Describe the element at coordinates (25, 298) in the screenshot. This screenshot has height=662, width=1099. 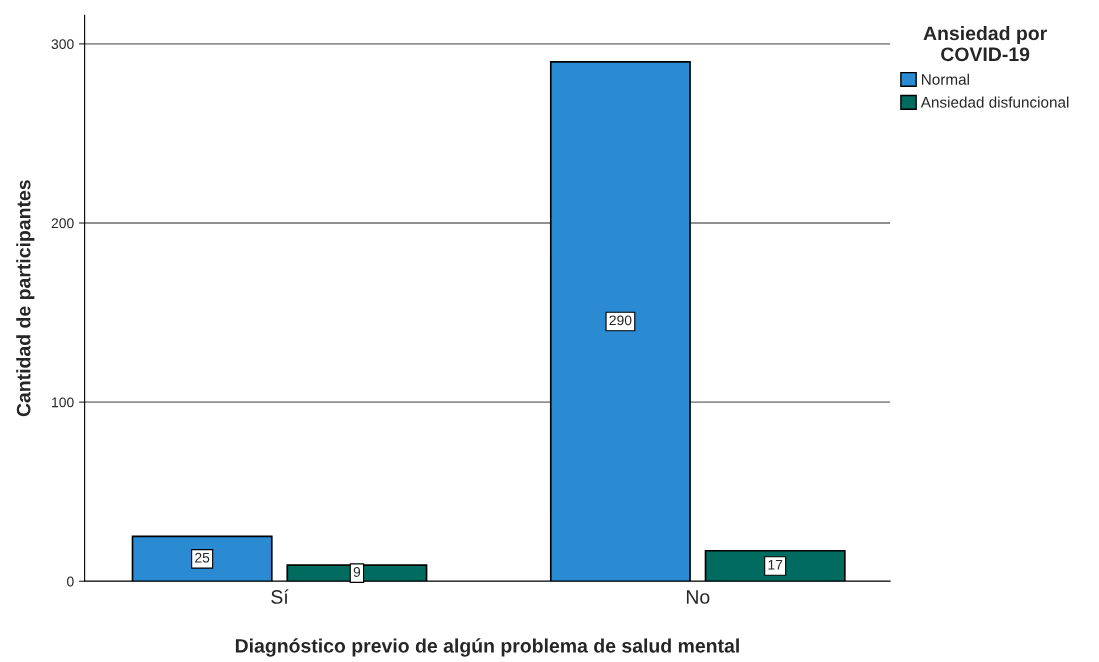
I see `y-axis-title: Cantidad de participantes` at that location.